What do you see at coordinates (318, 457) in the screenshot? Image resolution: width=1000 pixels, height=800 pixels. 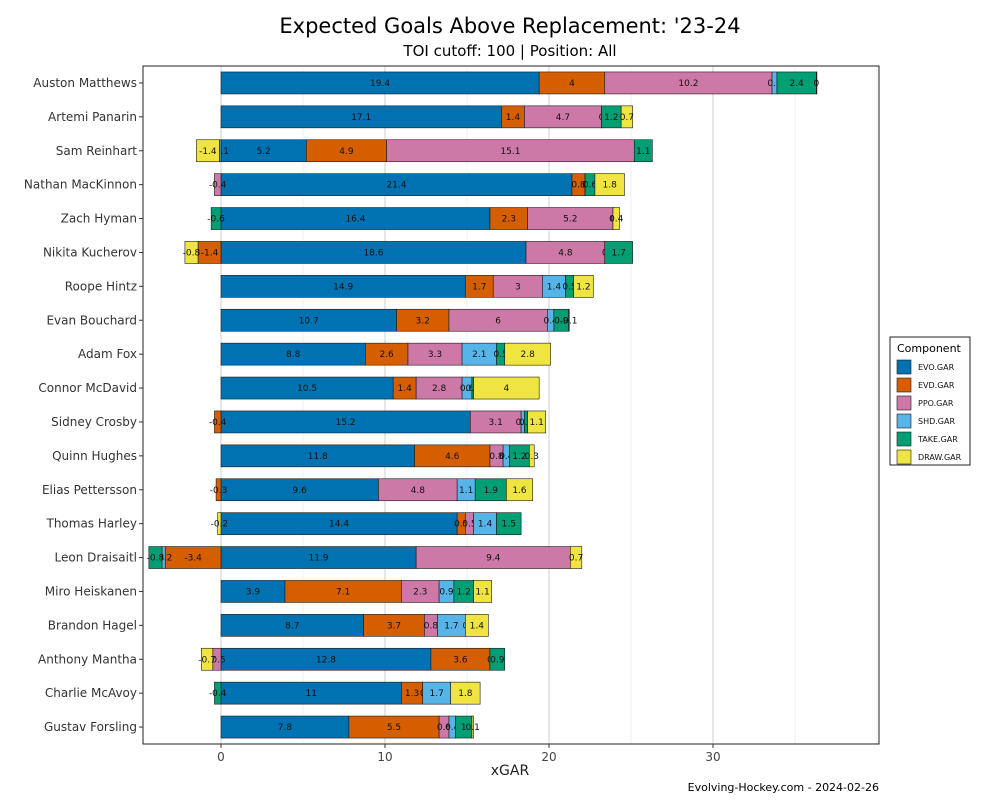 I see `segment-label: 11.8` at bounding box center [318, 457].